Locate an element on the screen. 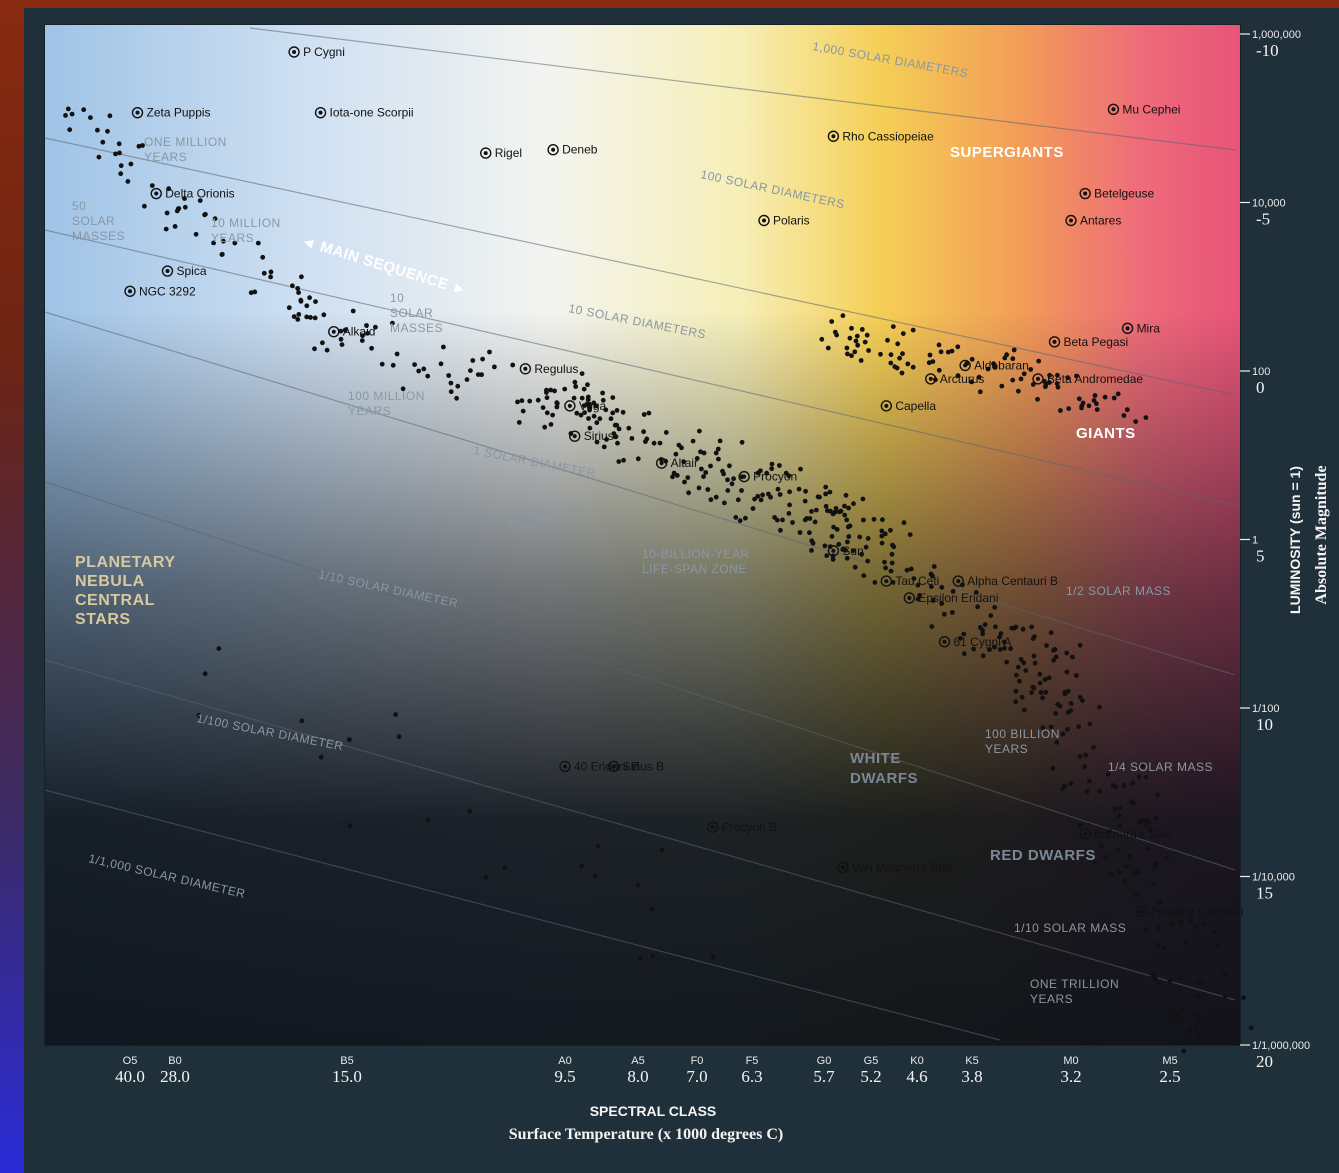  annotation-label: 1/10 SOLAR MASS is located at coordinates (1070, 928).